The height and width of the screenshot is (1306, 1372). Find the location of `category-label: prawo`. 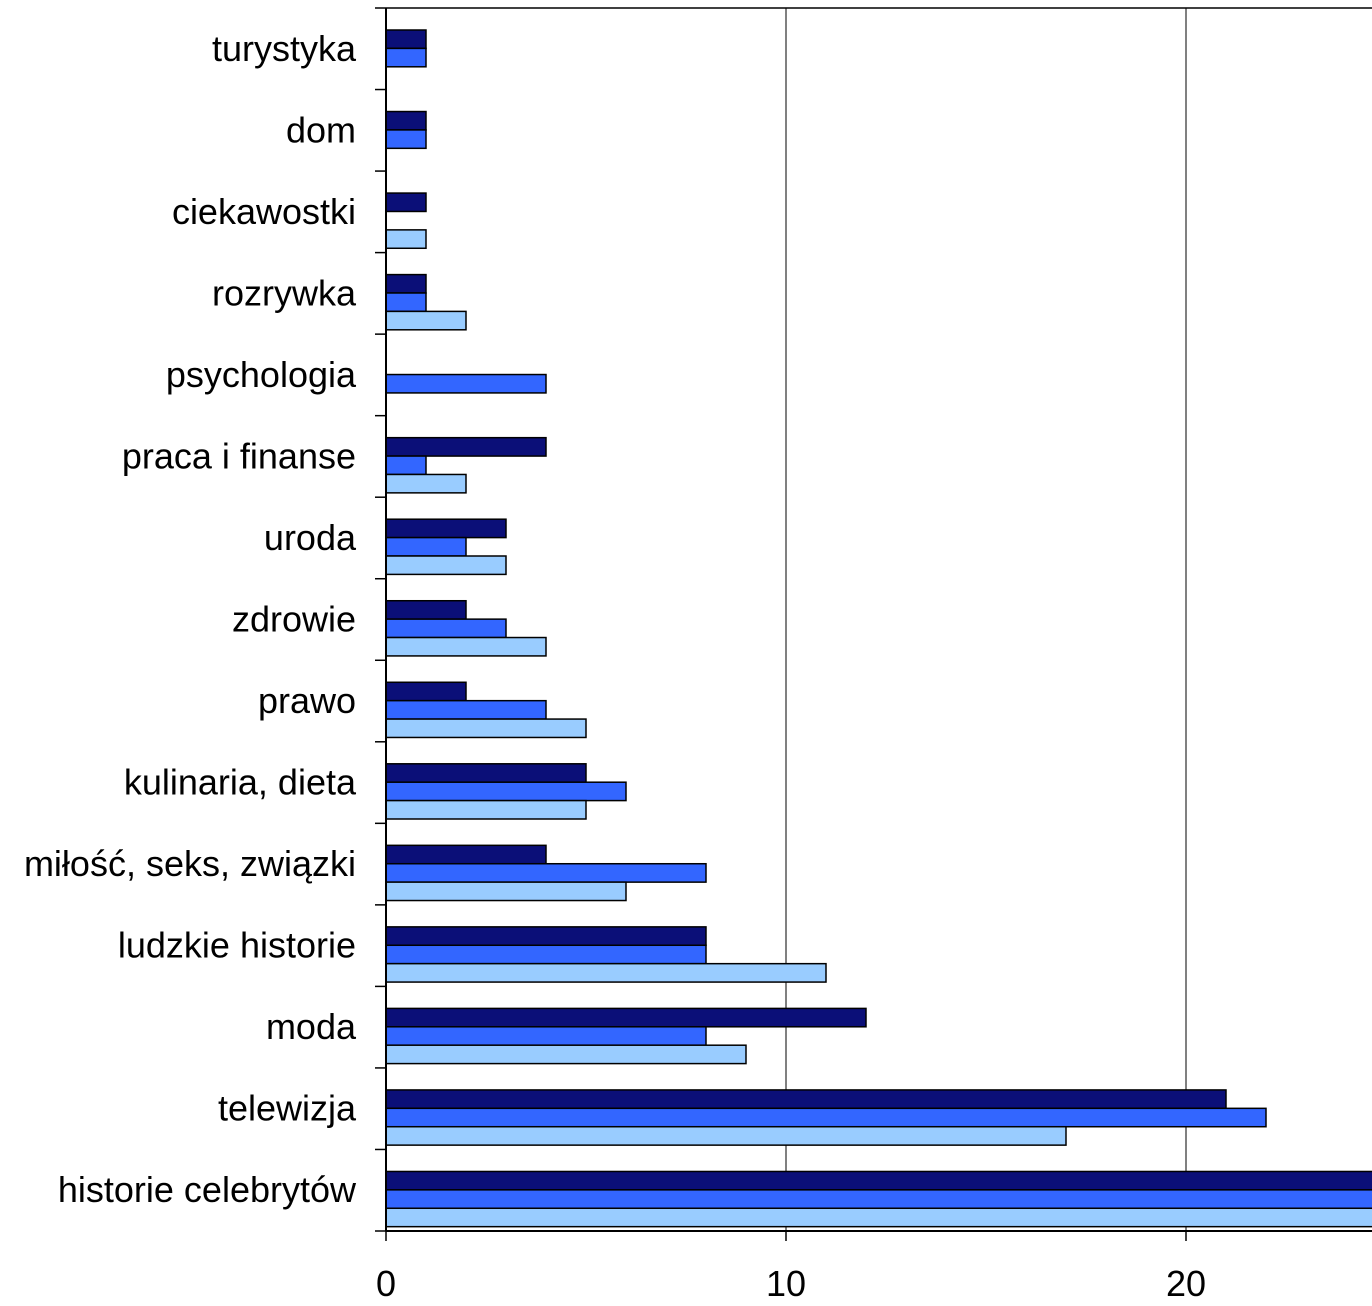

category-label: prawo is located at coordinates (307, 700).